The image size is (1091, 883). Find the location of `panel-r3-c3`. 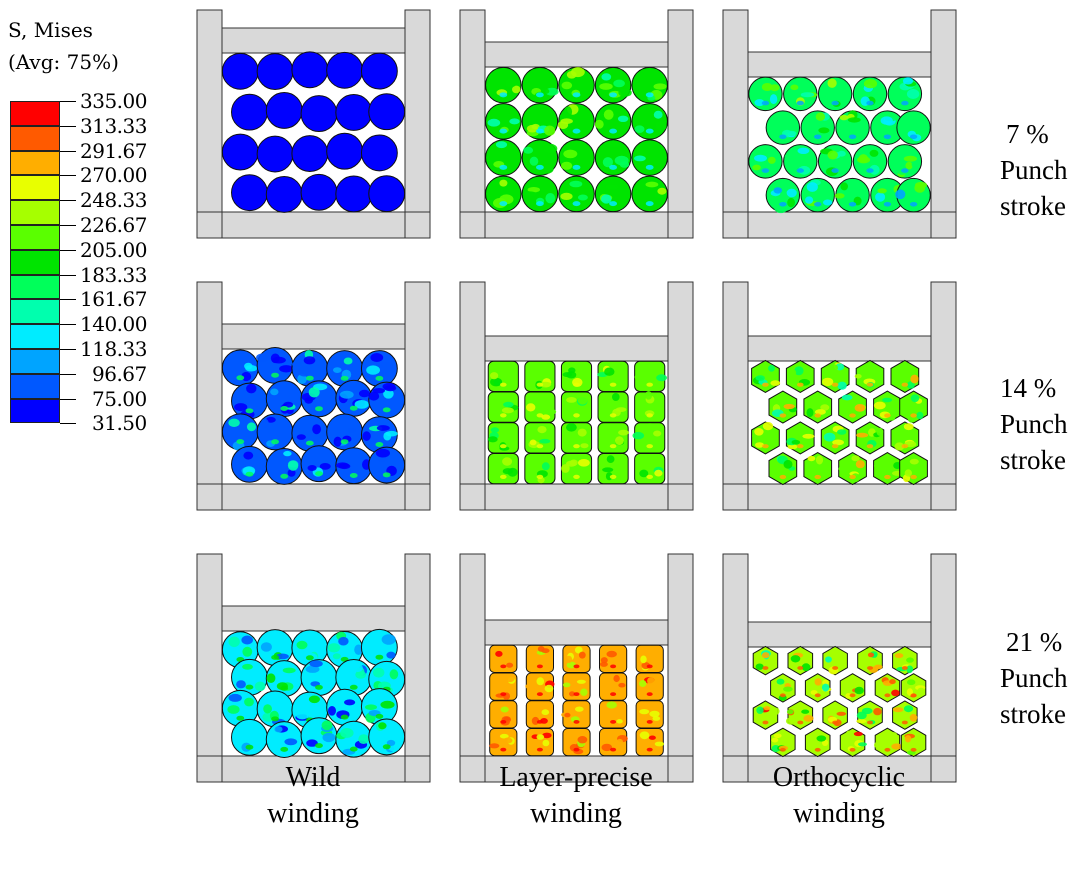

panel-r3-c3 is located at coordinates (839, 668).